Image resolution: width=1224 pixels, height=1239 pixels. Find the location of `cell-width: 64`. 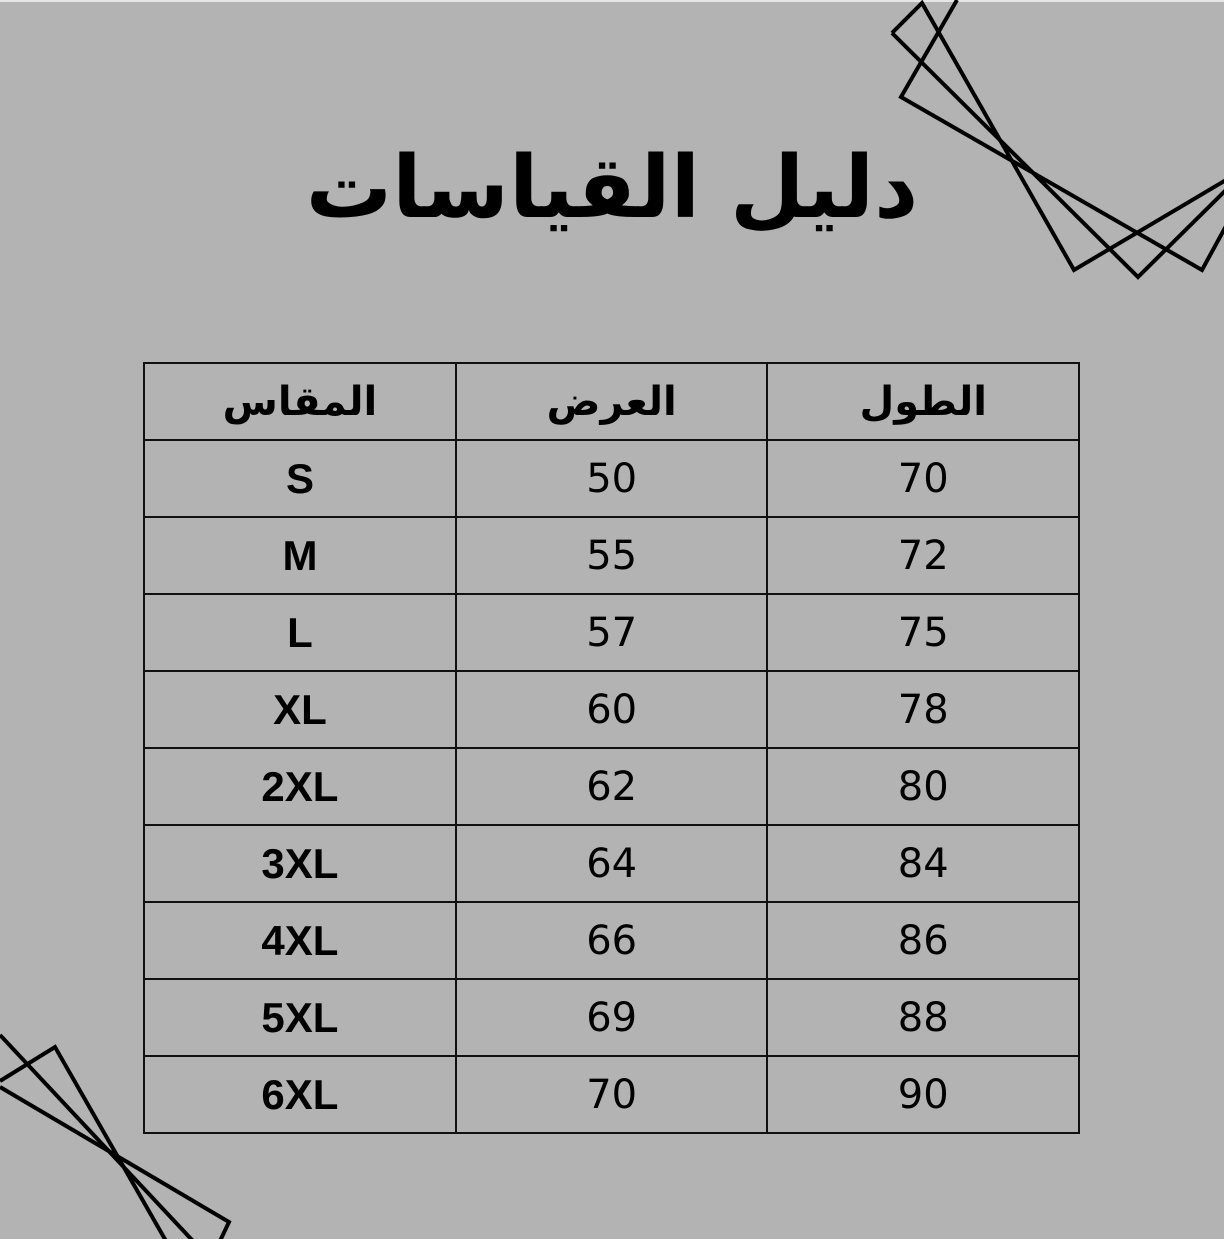

cell-width: 64 is located at coordinates (611, 863).